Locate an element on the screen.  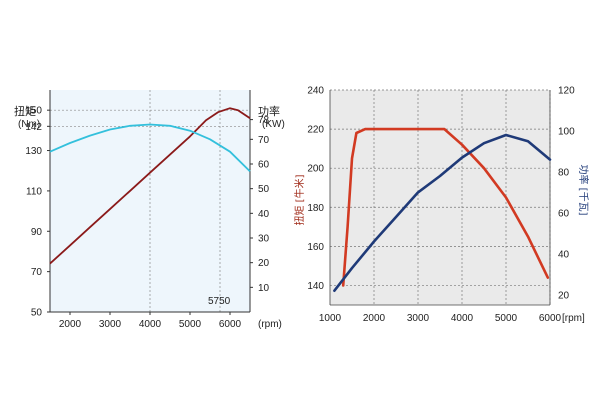
chart-1-left-axis-unit: (Nm) is located at coordinates (29, 124).